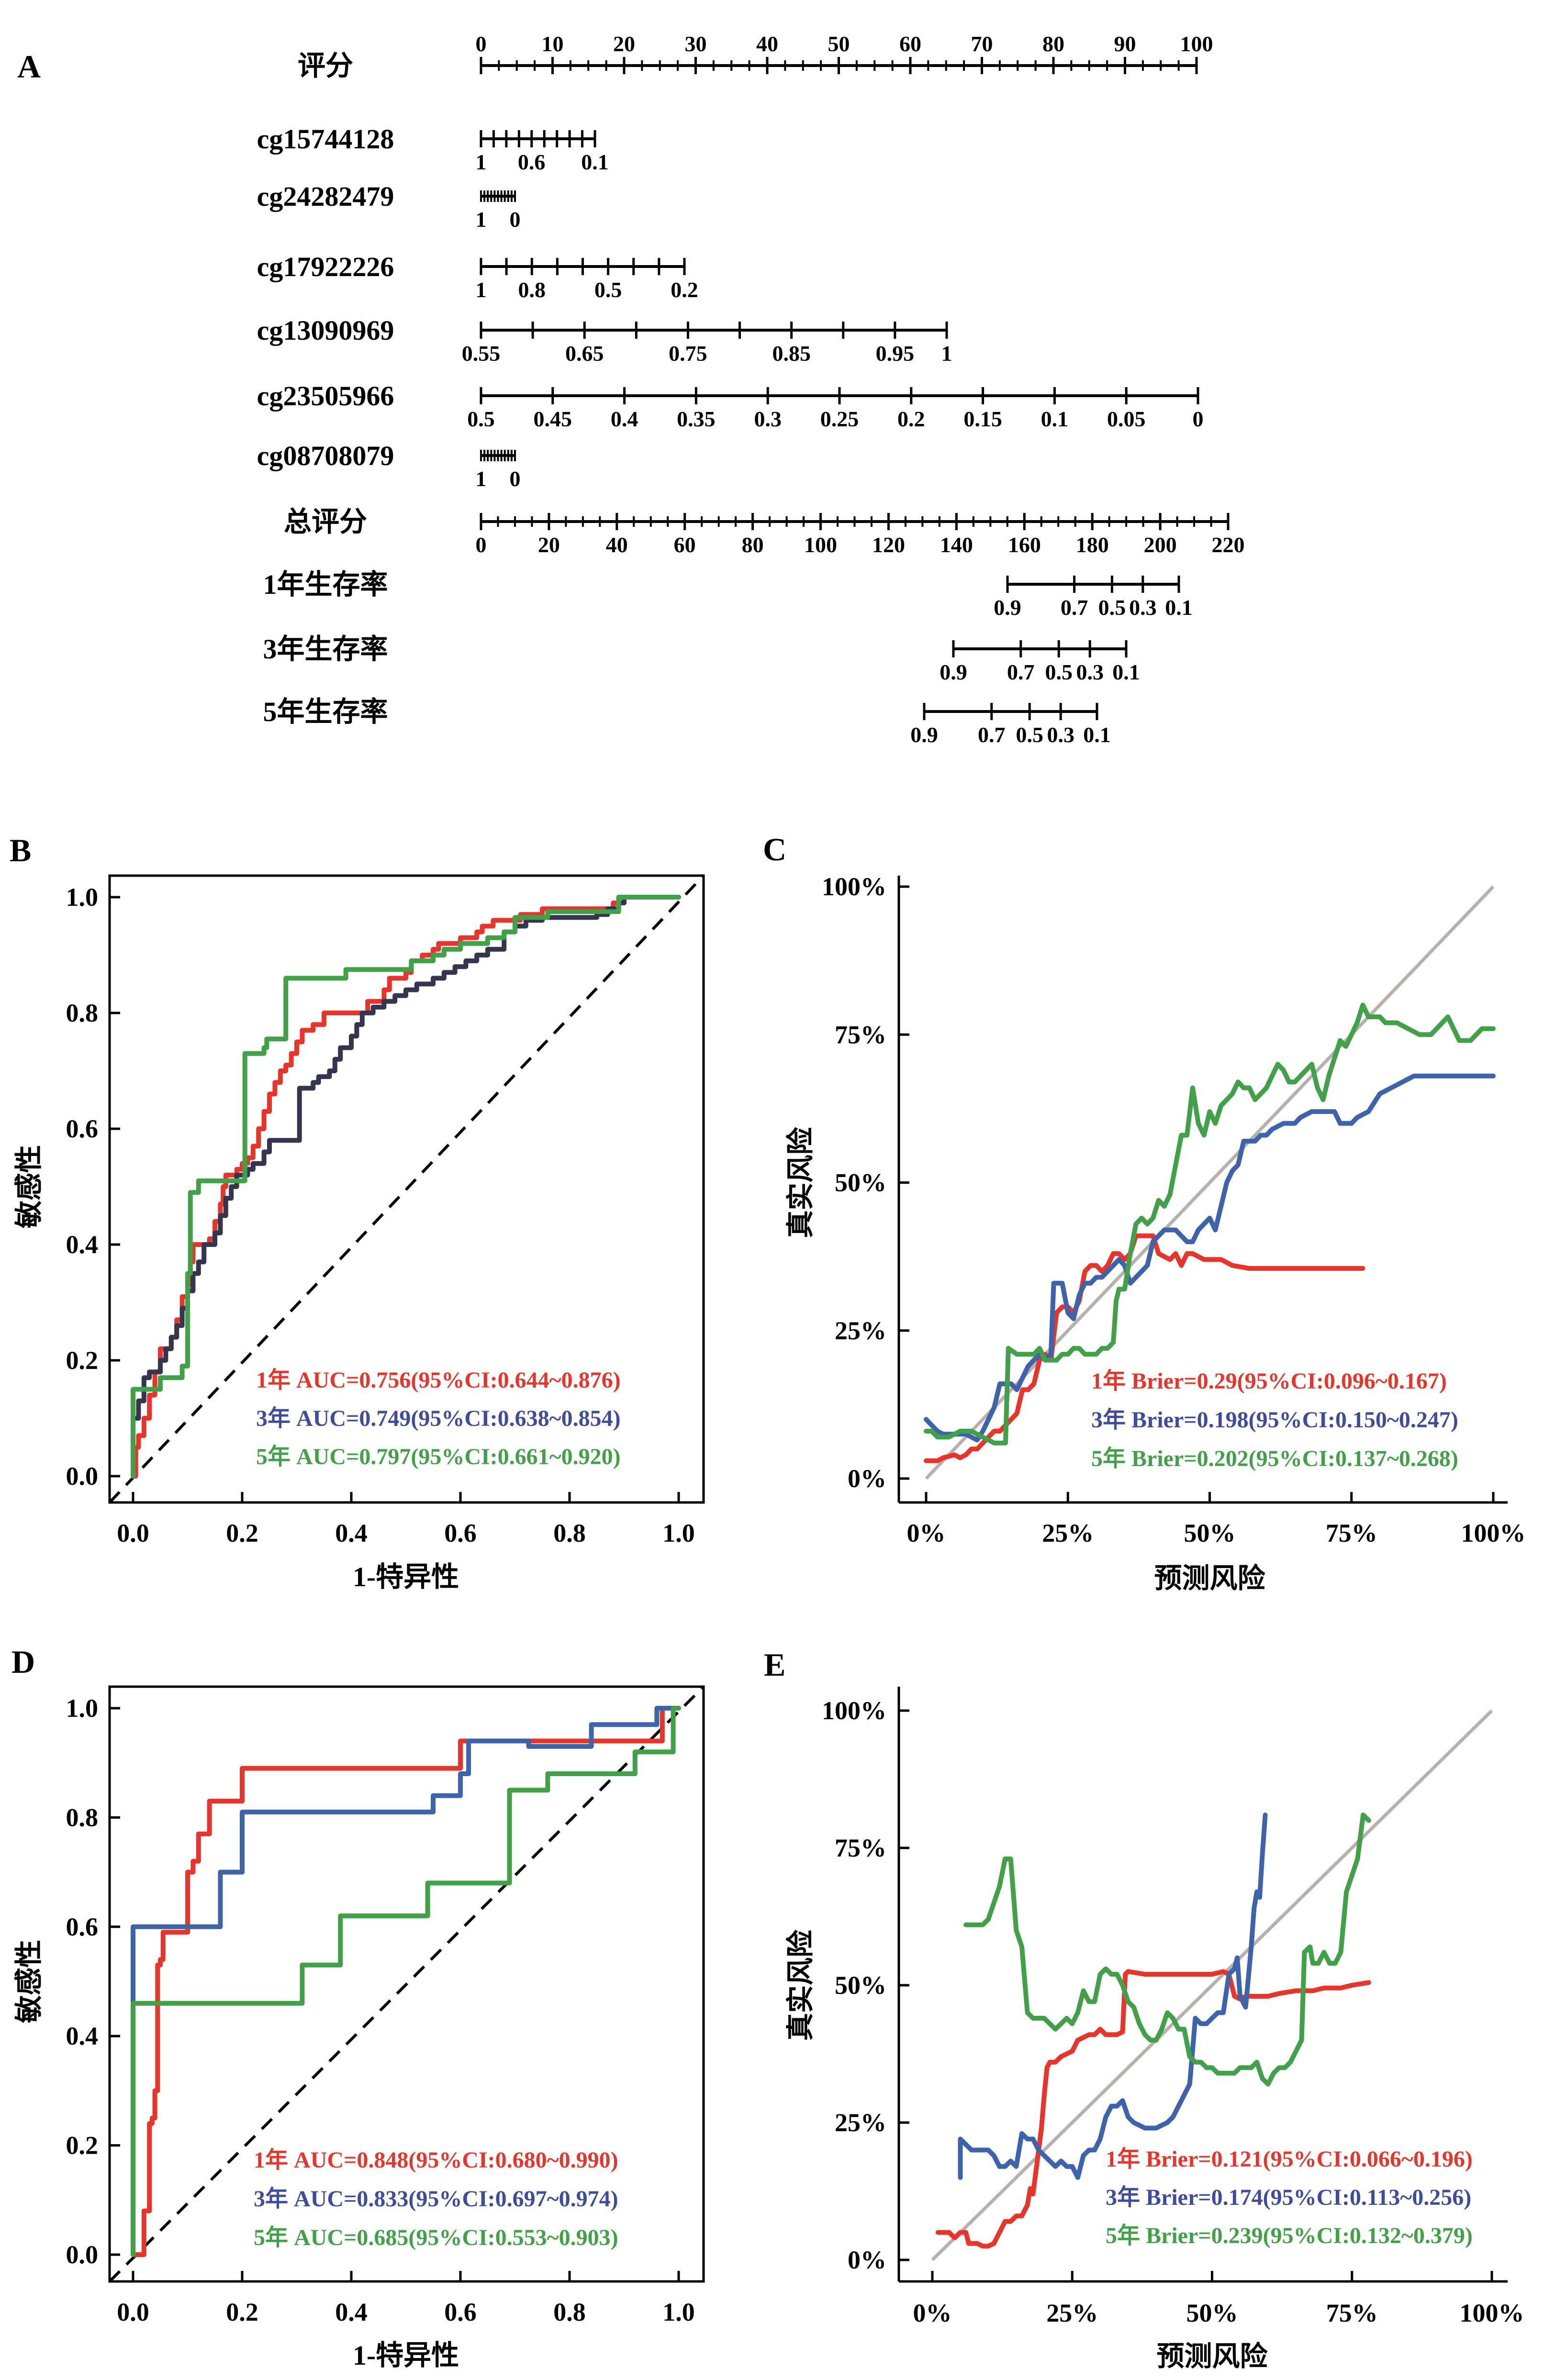  I want to click on nomo-row-label: cg23505966, so click(325, 395).